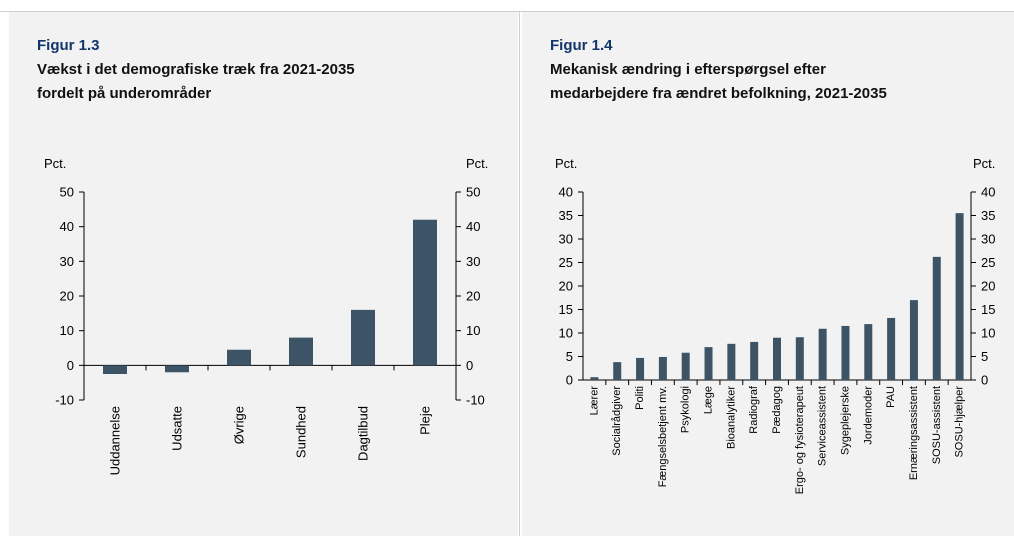  I want to click on y-tick-label-right: 25, so click(988, 262).